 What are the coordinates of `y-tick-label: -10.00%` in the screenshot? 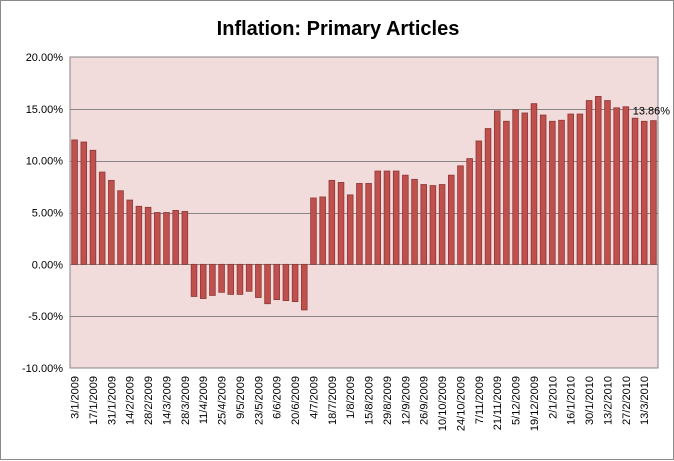 It's located at (42, 369).